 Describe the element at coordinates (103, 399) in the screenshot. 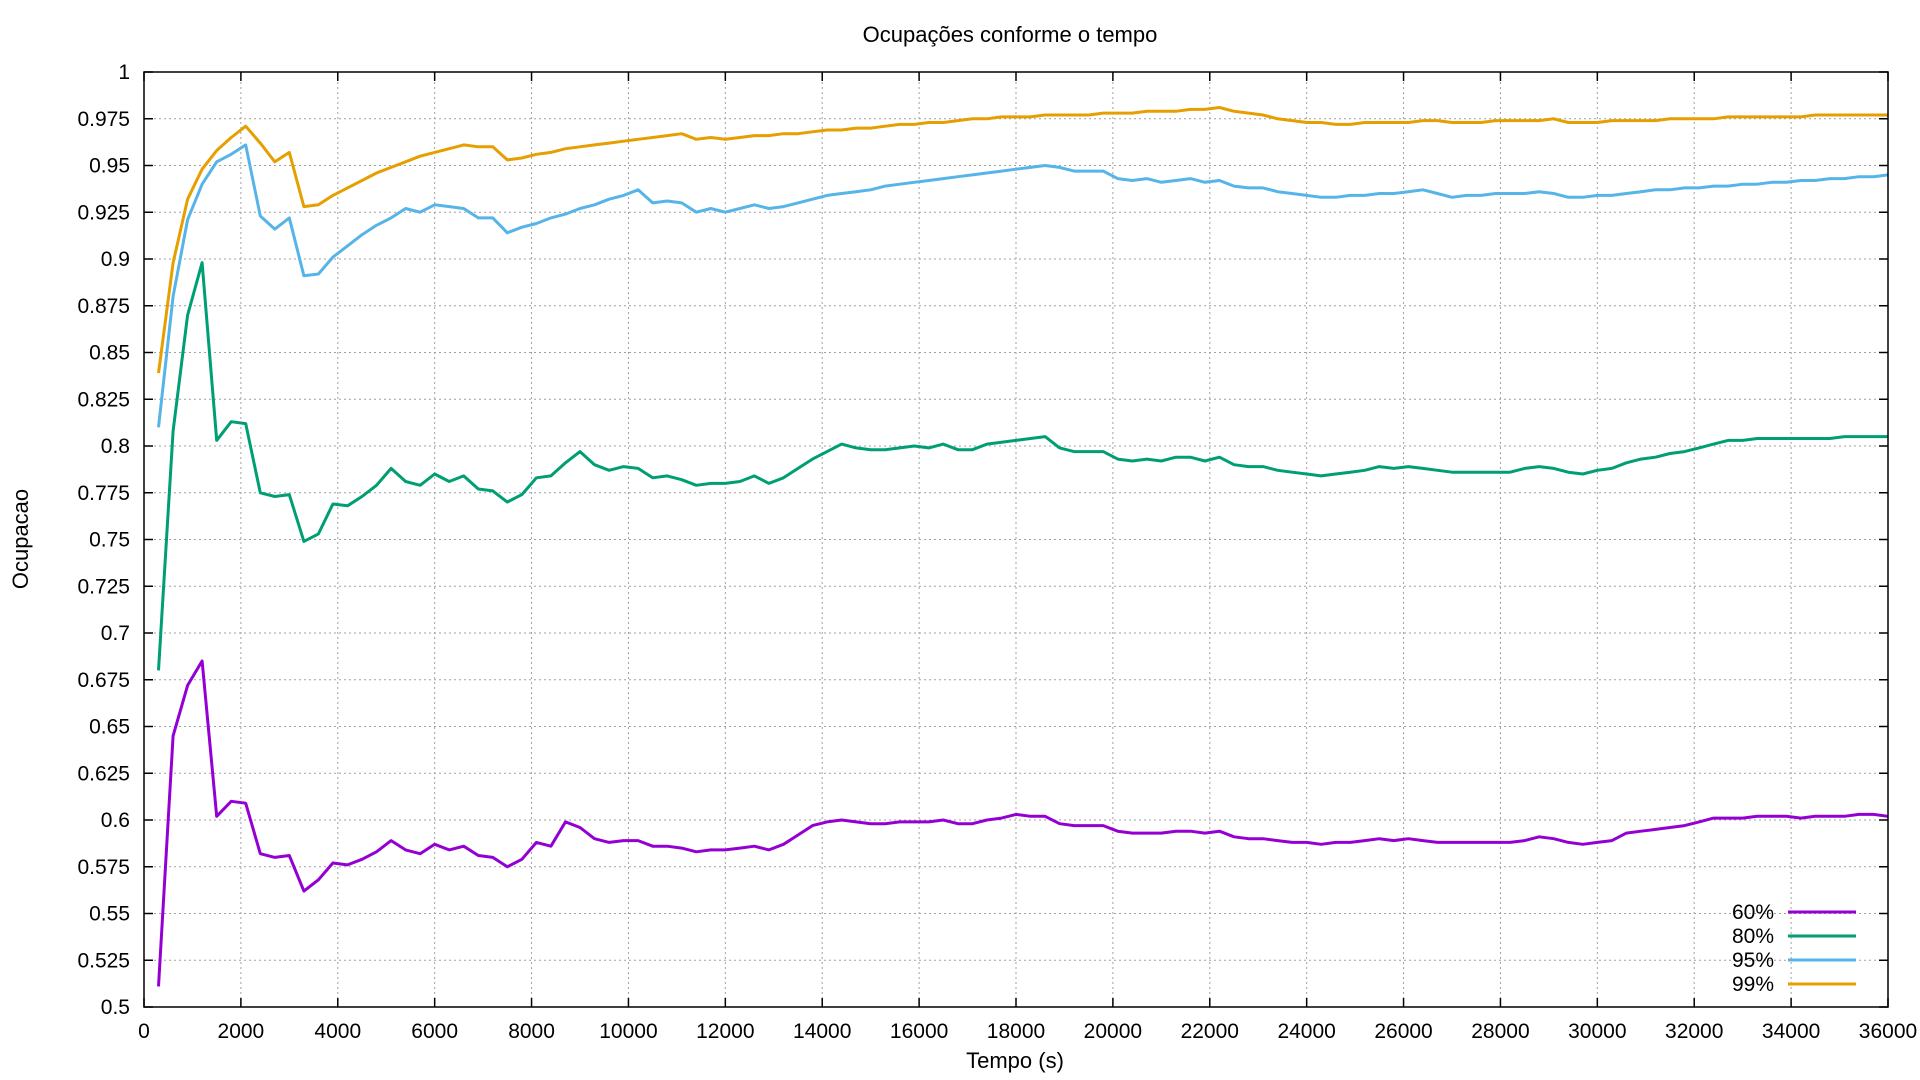

I see `y-tick-label: 0.825` at that location.